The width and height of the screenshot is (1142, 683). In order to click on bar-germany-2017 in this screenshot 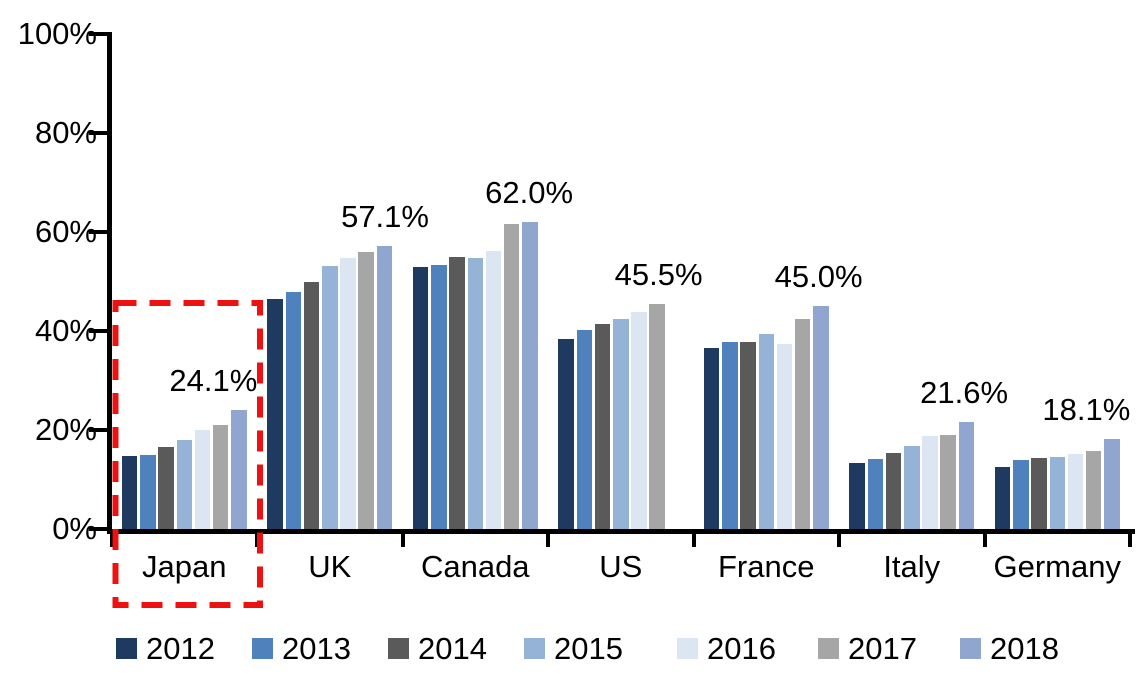, I will do `click(1093, 489)`.